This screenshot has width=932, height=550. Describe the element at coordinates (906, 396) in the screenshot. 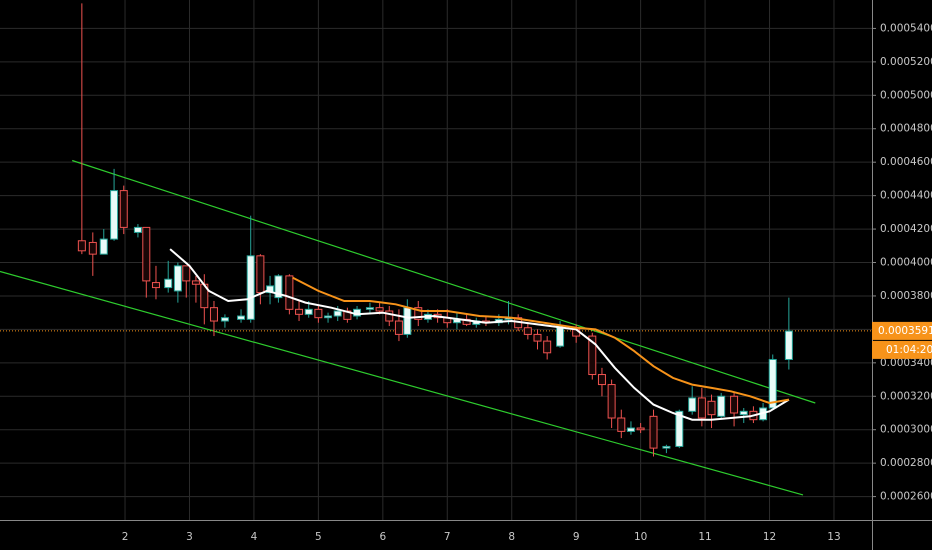

I see `y-tick-label: 0.0003200` at that location.